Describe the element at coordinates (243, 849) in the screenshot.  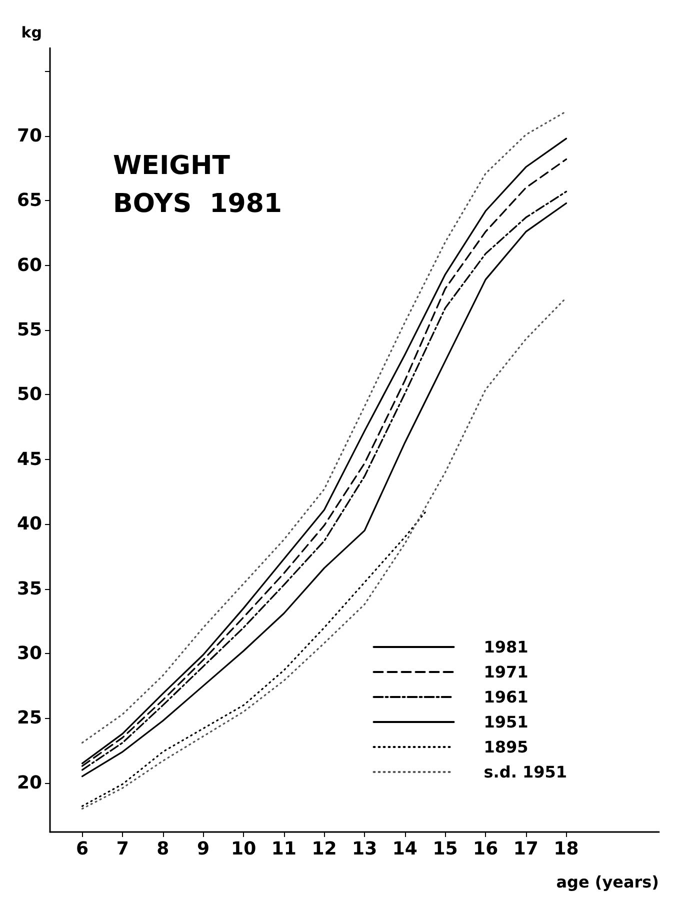
I see `x-tick-label: 10` at that location.